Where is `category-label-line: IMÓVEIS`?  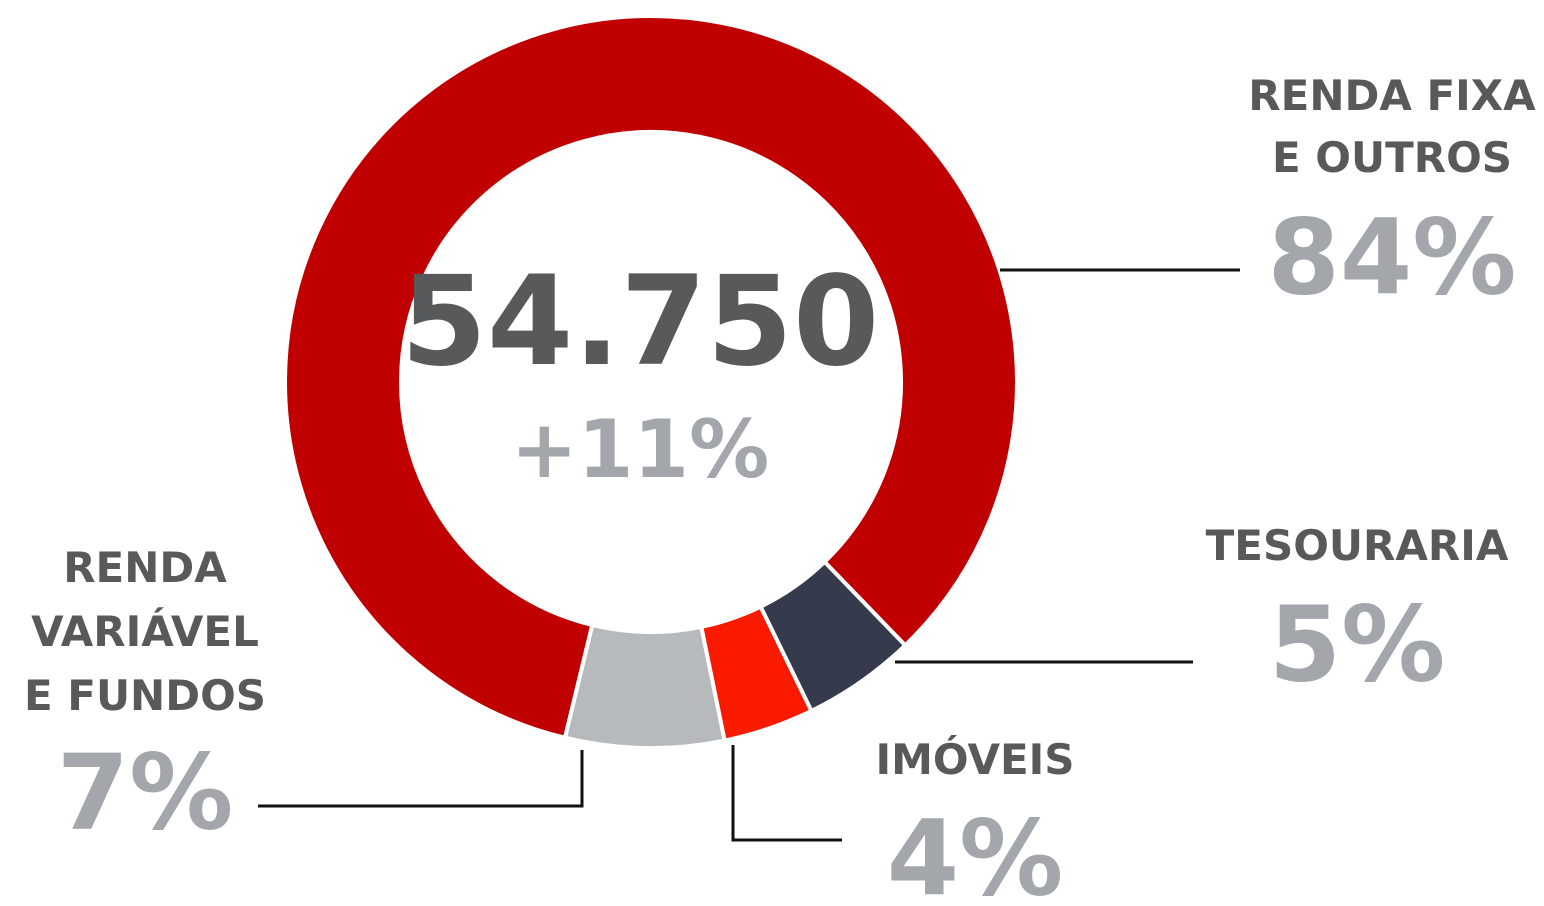
category-label-line: IMÓVEIS is located at coordinates (974, 759).